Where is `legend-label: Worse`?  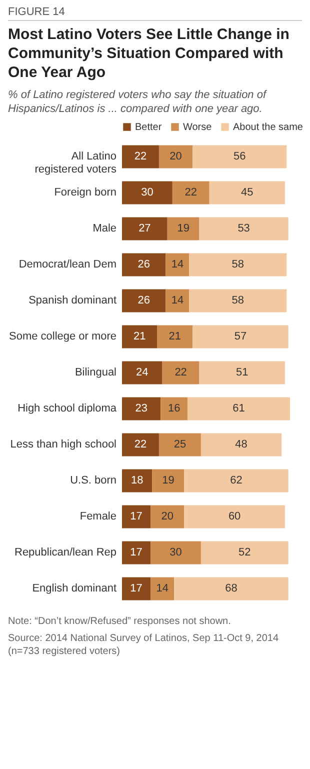 legend-label: Worse is located at coordinates (197, 127).